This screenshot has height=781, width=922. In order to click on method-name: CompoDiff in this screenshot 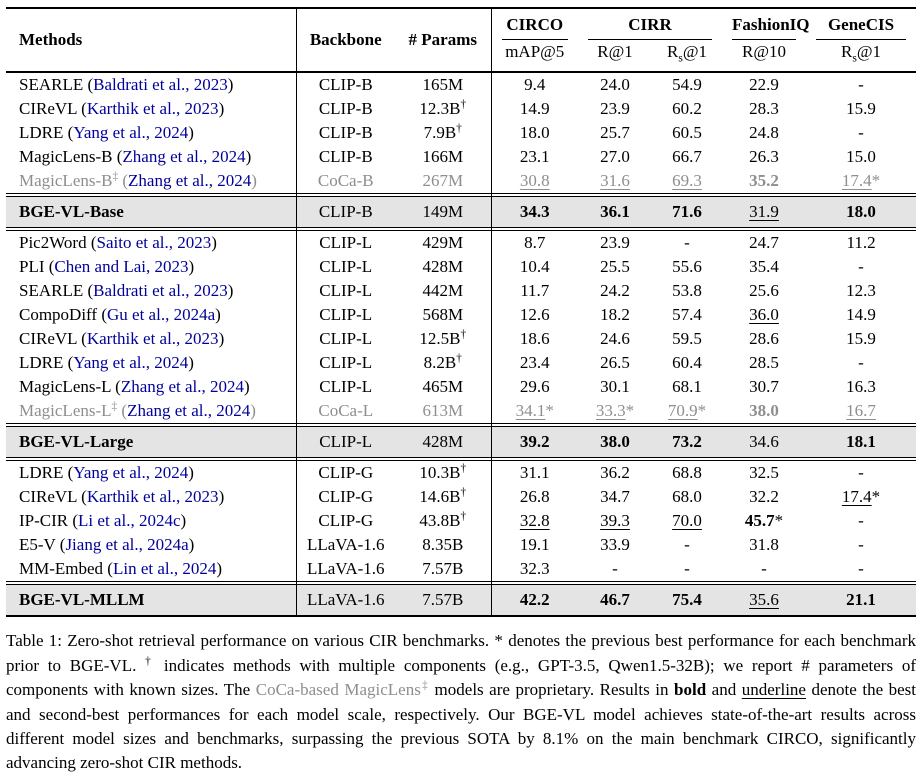, I will do `click(58, 315)`.